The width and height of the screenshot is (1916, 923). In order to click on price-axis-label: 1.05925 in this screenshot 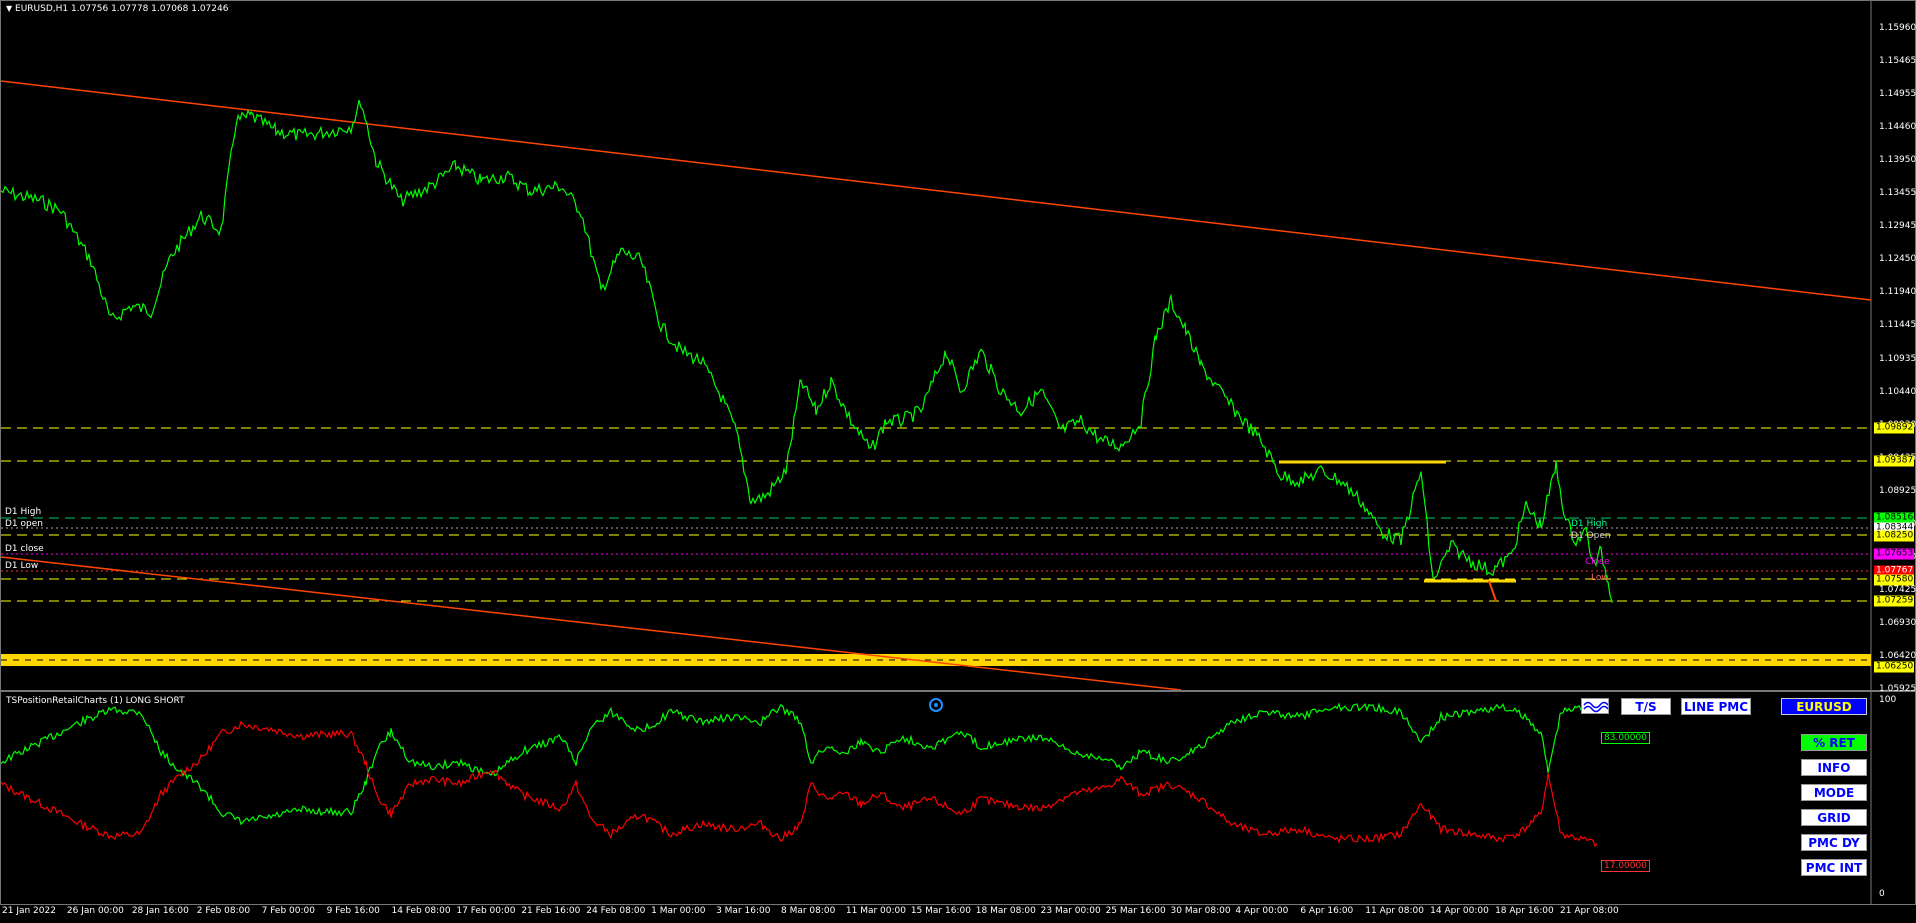, I will do `click(1897, 689)`.